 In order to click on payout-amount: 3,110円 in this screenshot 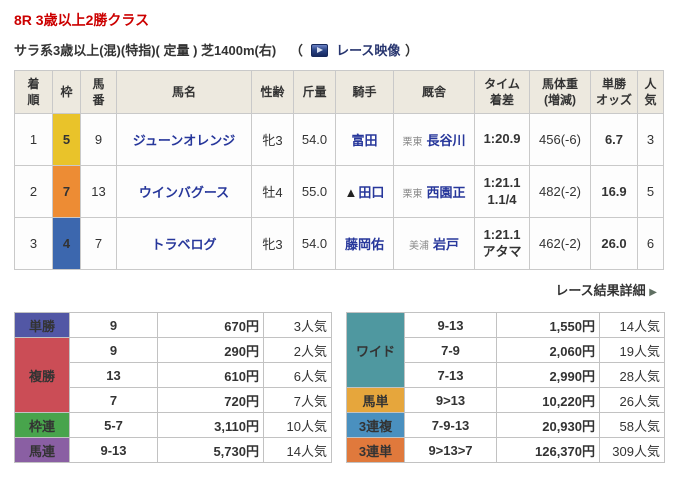, I will do `click(210, 425)`.